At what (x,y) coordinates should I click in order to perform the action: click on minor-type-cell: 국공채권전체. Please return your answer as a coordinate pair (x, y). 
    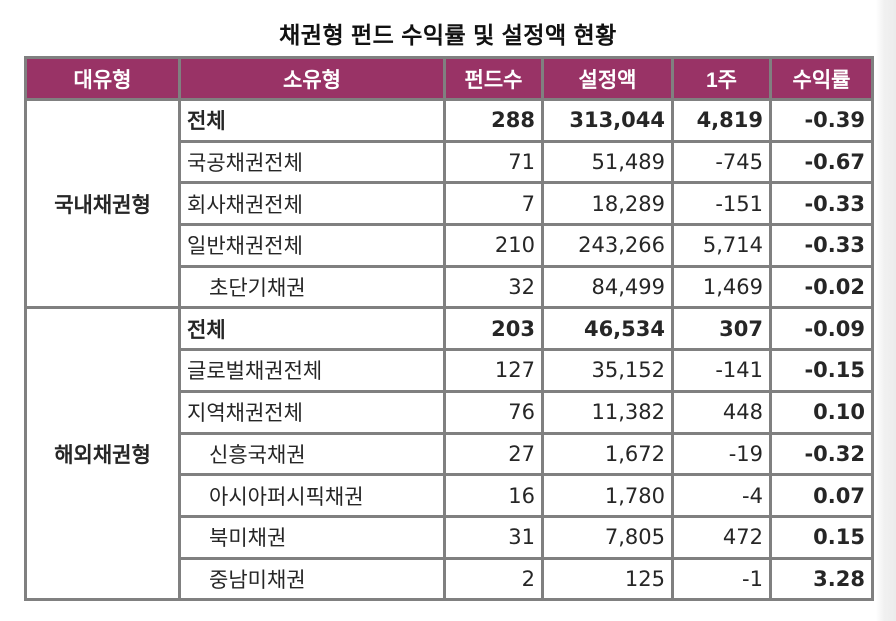
    Looking at the image, I should click on (312, 162).